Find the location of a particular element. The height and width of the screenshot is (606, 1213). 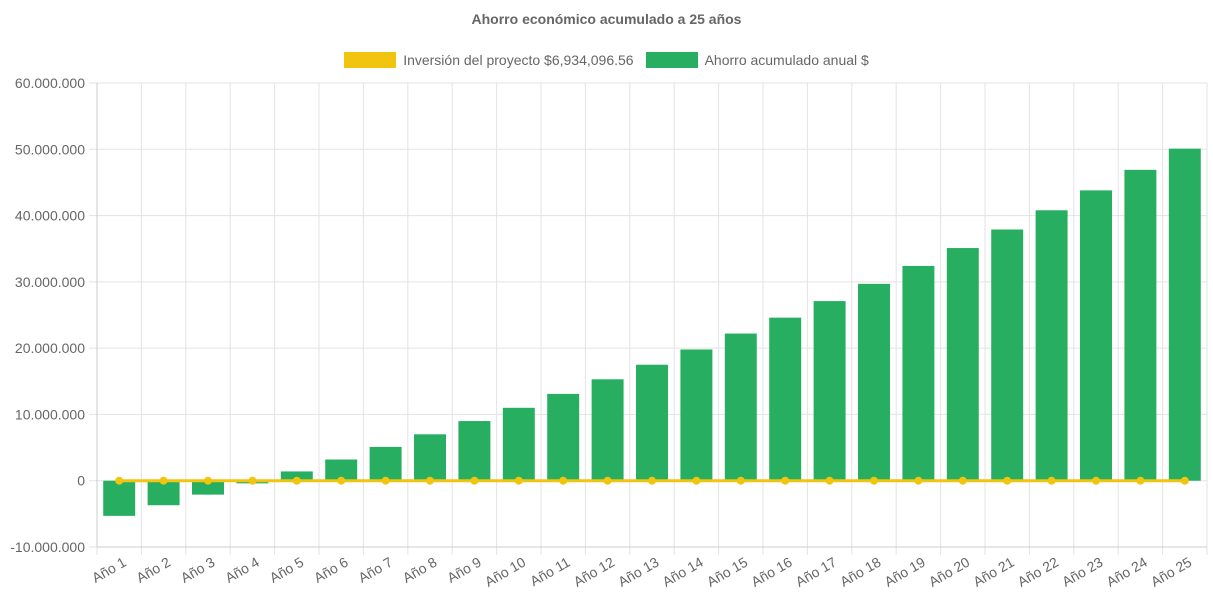

x-tick-label: Año 1 is located at coordinates (109, 570).